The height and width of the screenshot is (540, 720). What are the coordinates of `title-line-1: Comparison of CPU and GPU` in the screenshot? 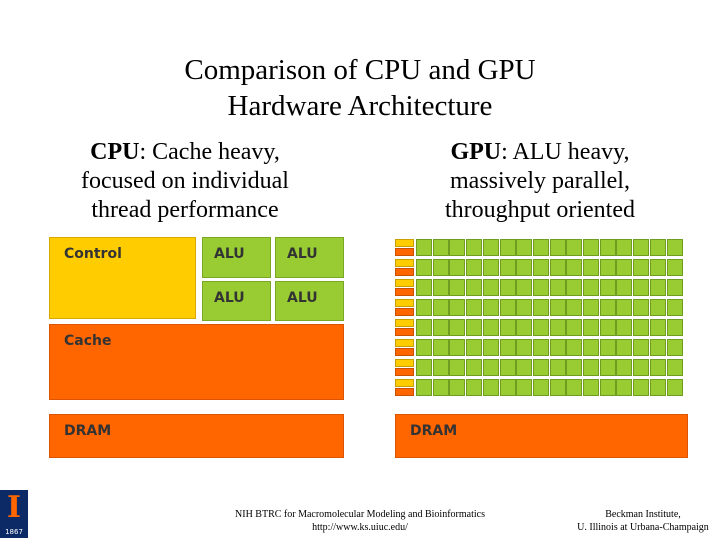 It's located at (360, 70).